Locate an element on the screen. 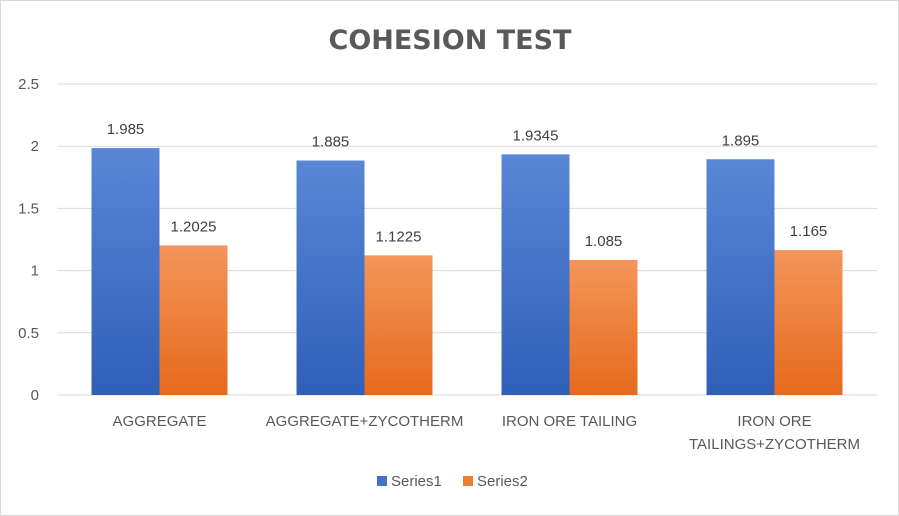 The image size is (899, 516). chart-title: COHESION TEST is located at coordinates (451, 40).